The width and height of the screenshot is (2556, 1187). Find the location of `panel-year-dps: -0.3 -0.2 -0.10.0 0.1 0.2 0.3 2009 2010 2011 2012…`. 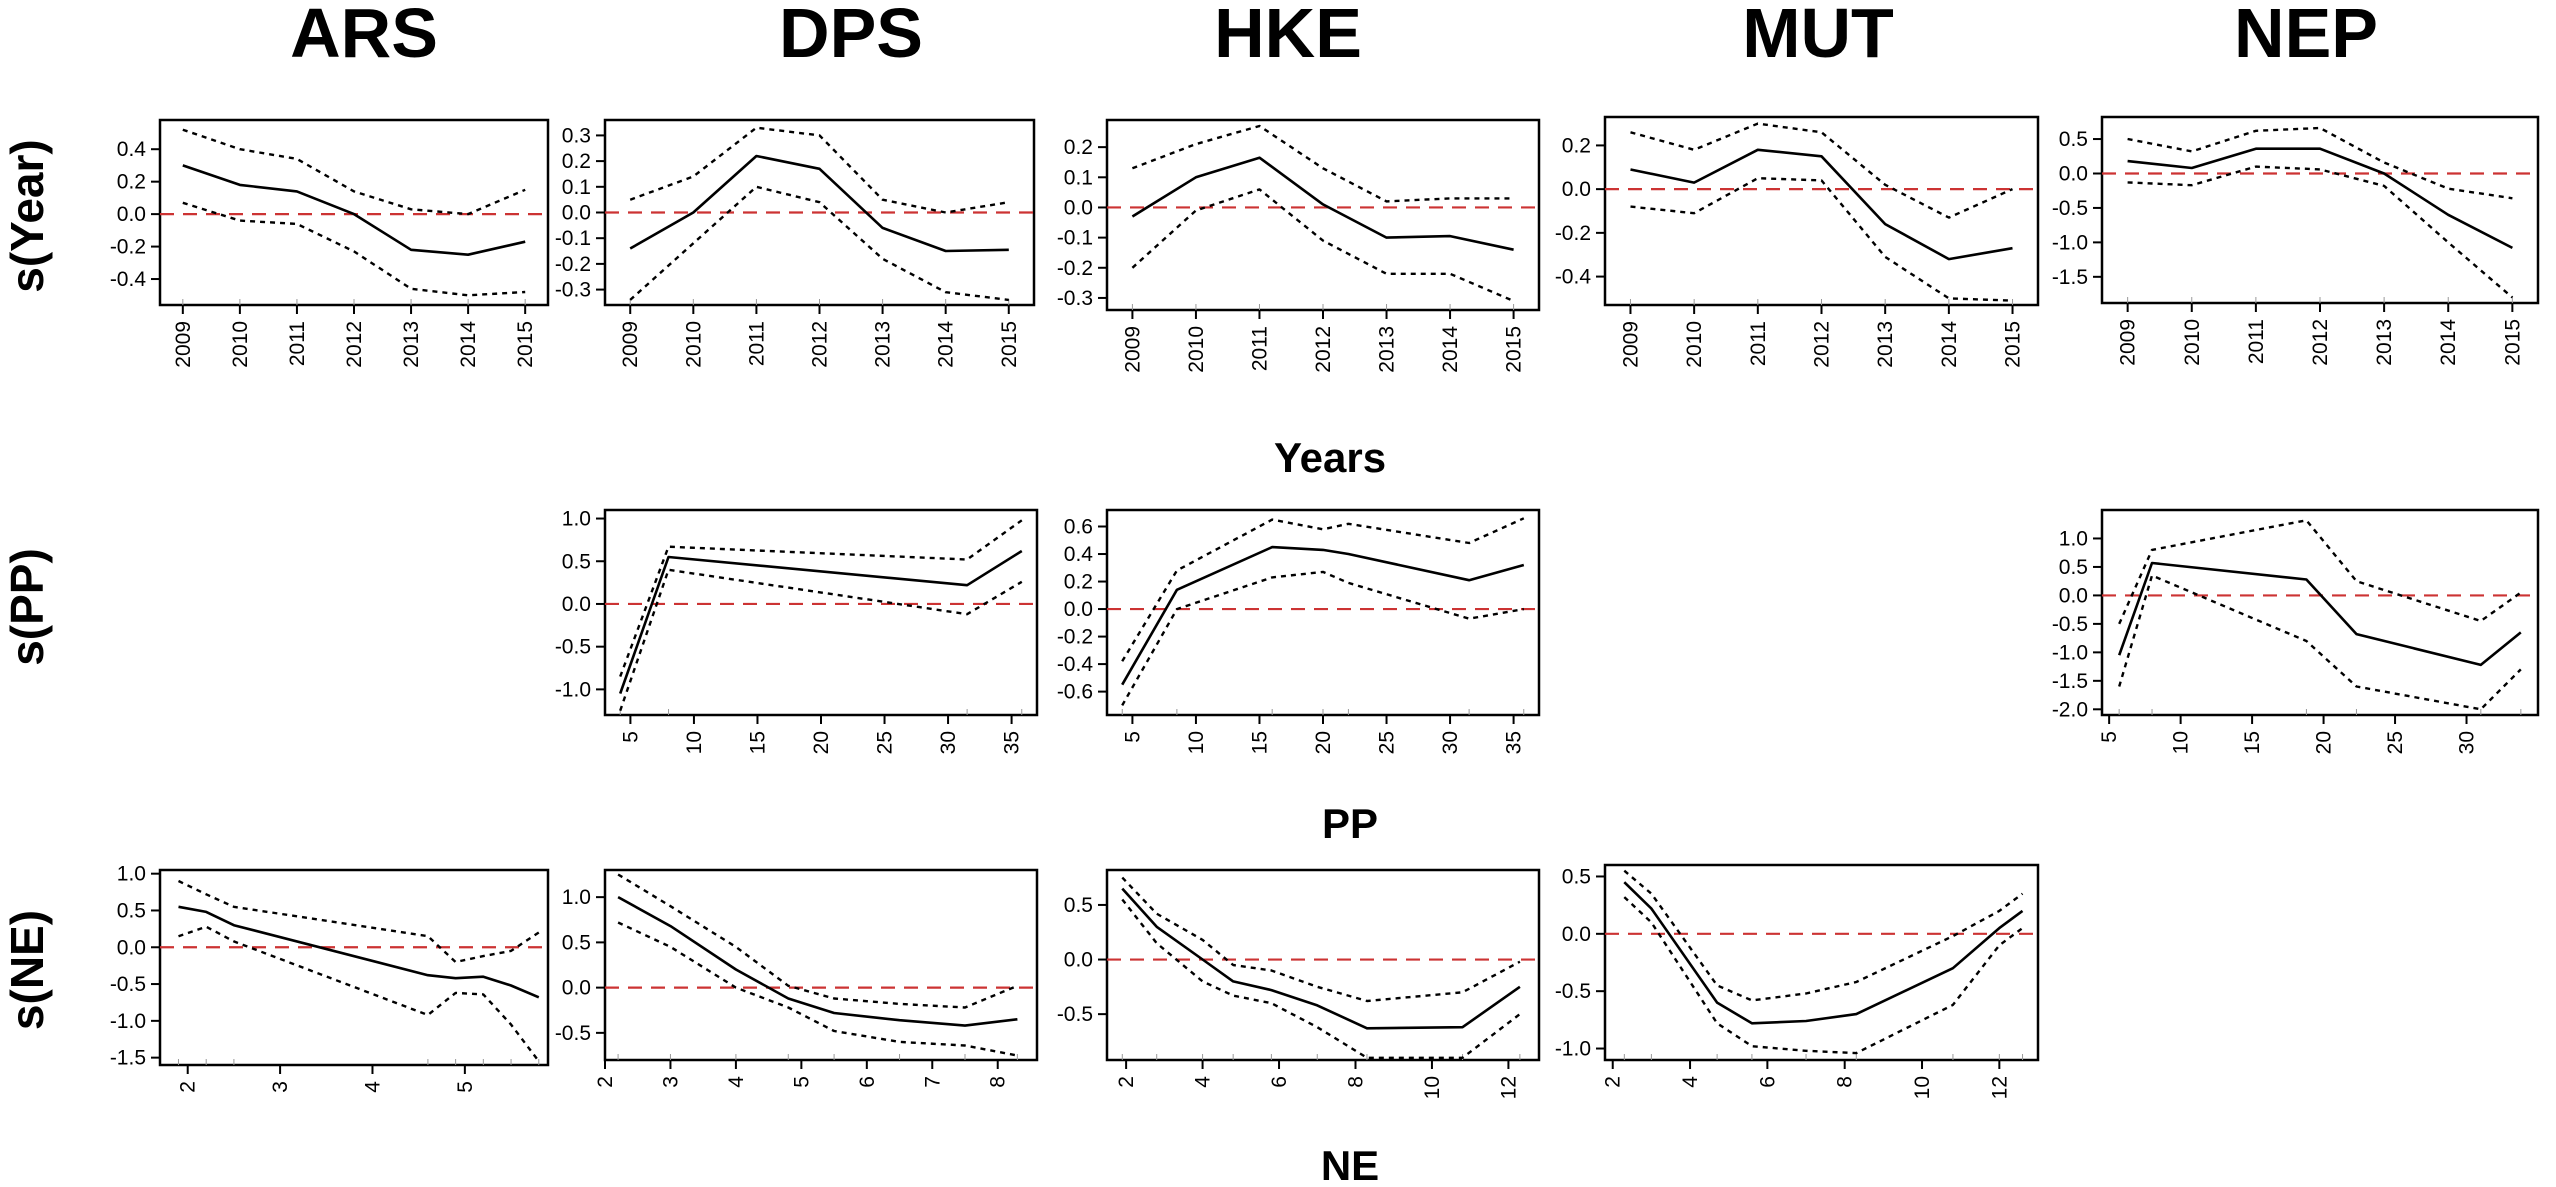

panel-year-dps: -0.3 -0.2 -0.10.0 0.1 0.2 0.3 2009 2010 2011 2012… is located at coordinates (795, 243).